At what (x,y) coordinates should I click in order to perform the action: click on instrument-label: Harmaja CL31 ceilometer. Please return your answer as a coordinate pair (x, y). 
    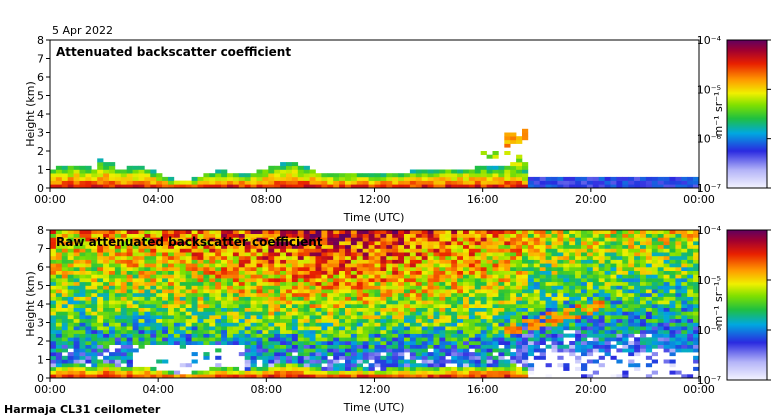
    Looking at the image, I should click on (82, 409).